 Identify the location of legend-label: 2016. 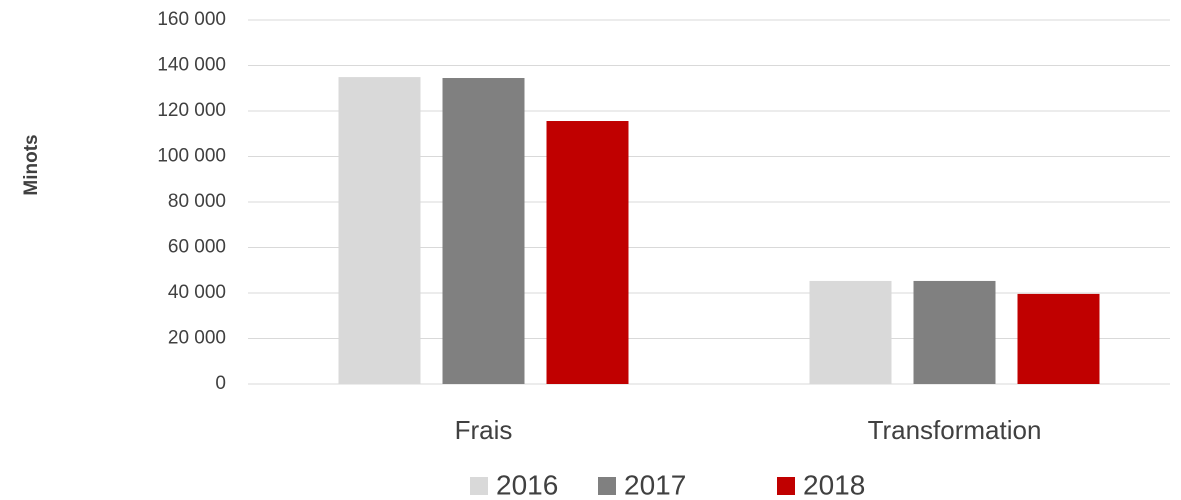
(527, 484).